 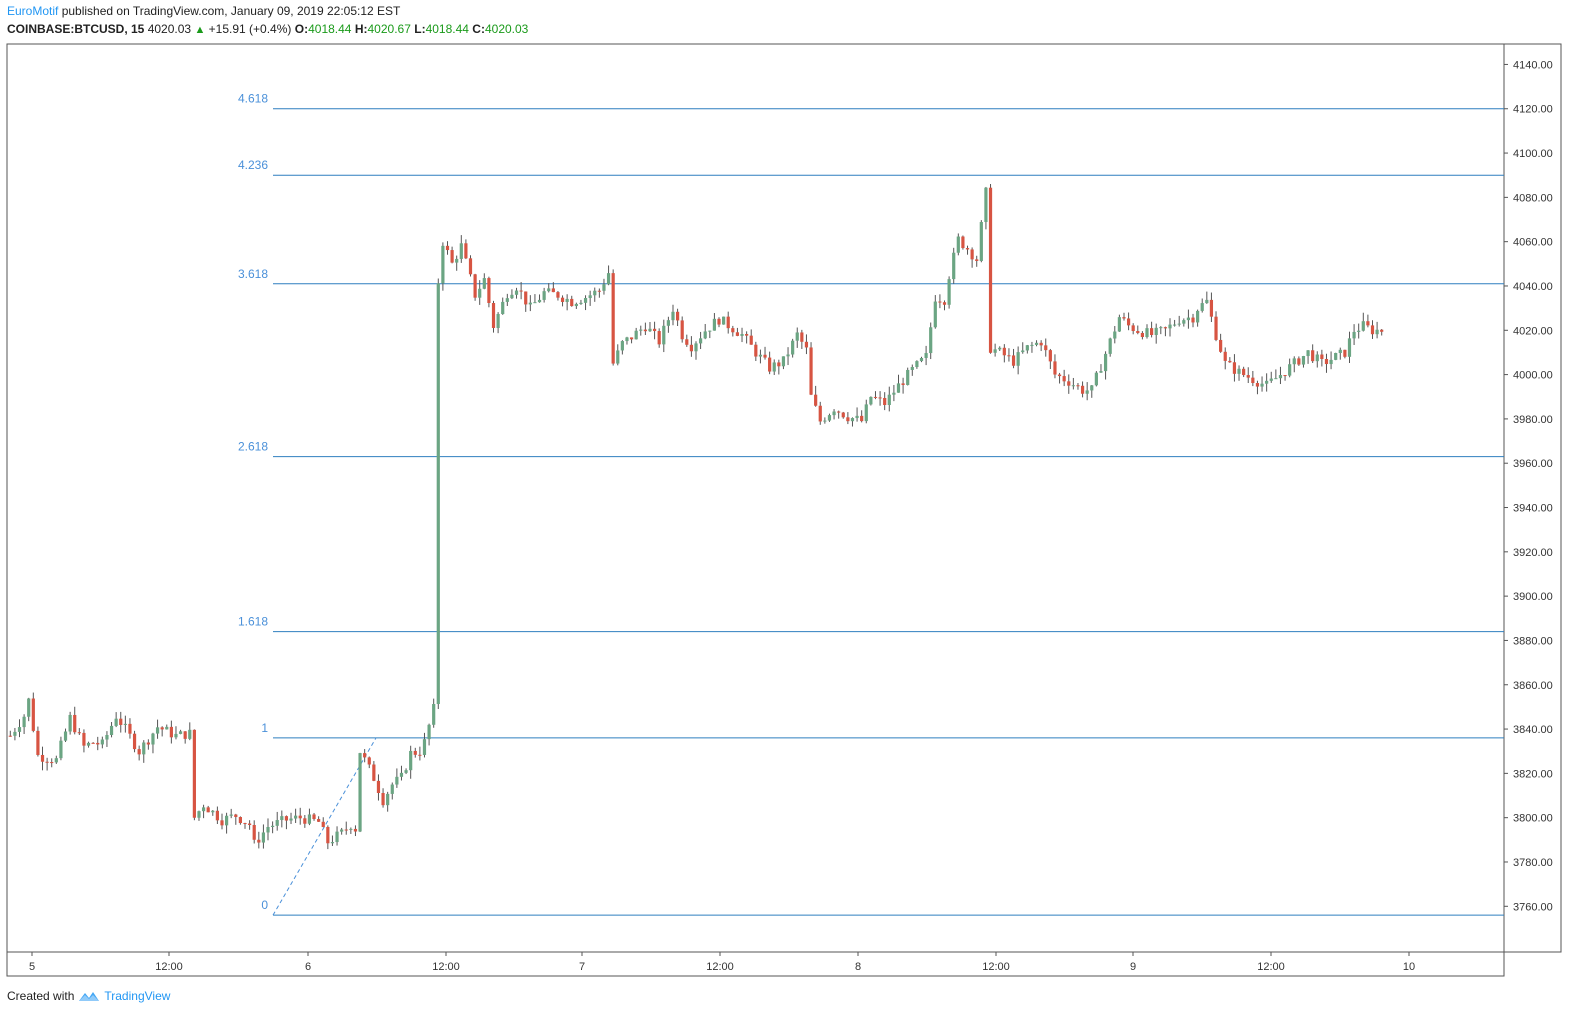 What do you see at coordinates (1533, 376) in the screenshot?
I see `price-tick-label: 4000.00` at bounding box center [1533, 376].